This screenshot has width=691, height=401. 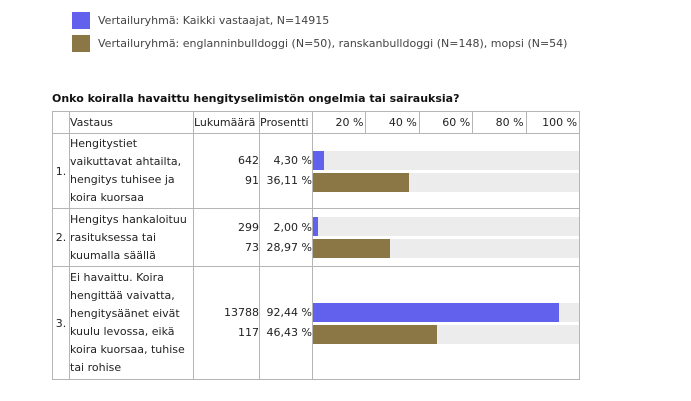 What do you see at coordinates (248, 332) in the screenshot?
I see `count-value: 117` at bounding box center [248, 332].